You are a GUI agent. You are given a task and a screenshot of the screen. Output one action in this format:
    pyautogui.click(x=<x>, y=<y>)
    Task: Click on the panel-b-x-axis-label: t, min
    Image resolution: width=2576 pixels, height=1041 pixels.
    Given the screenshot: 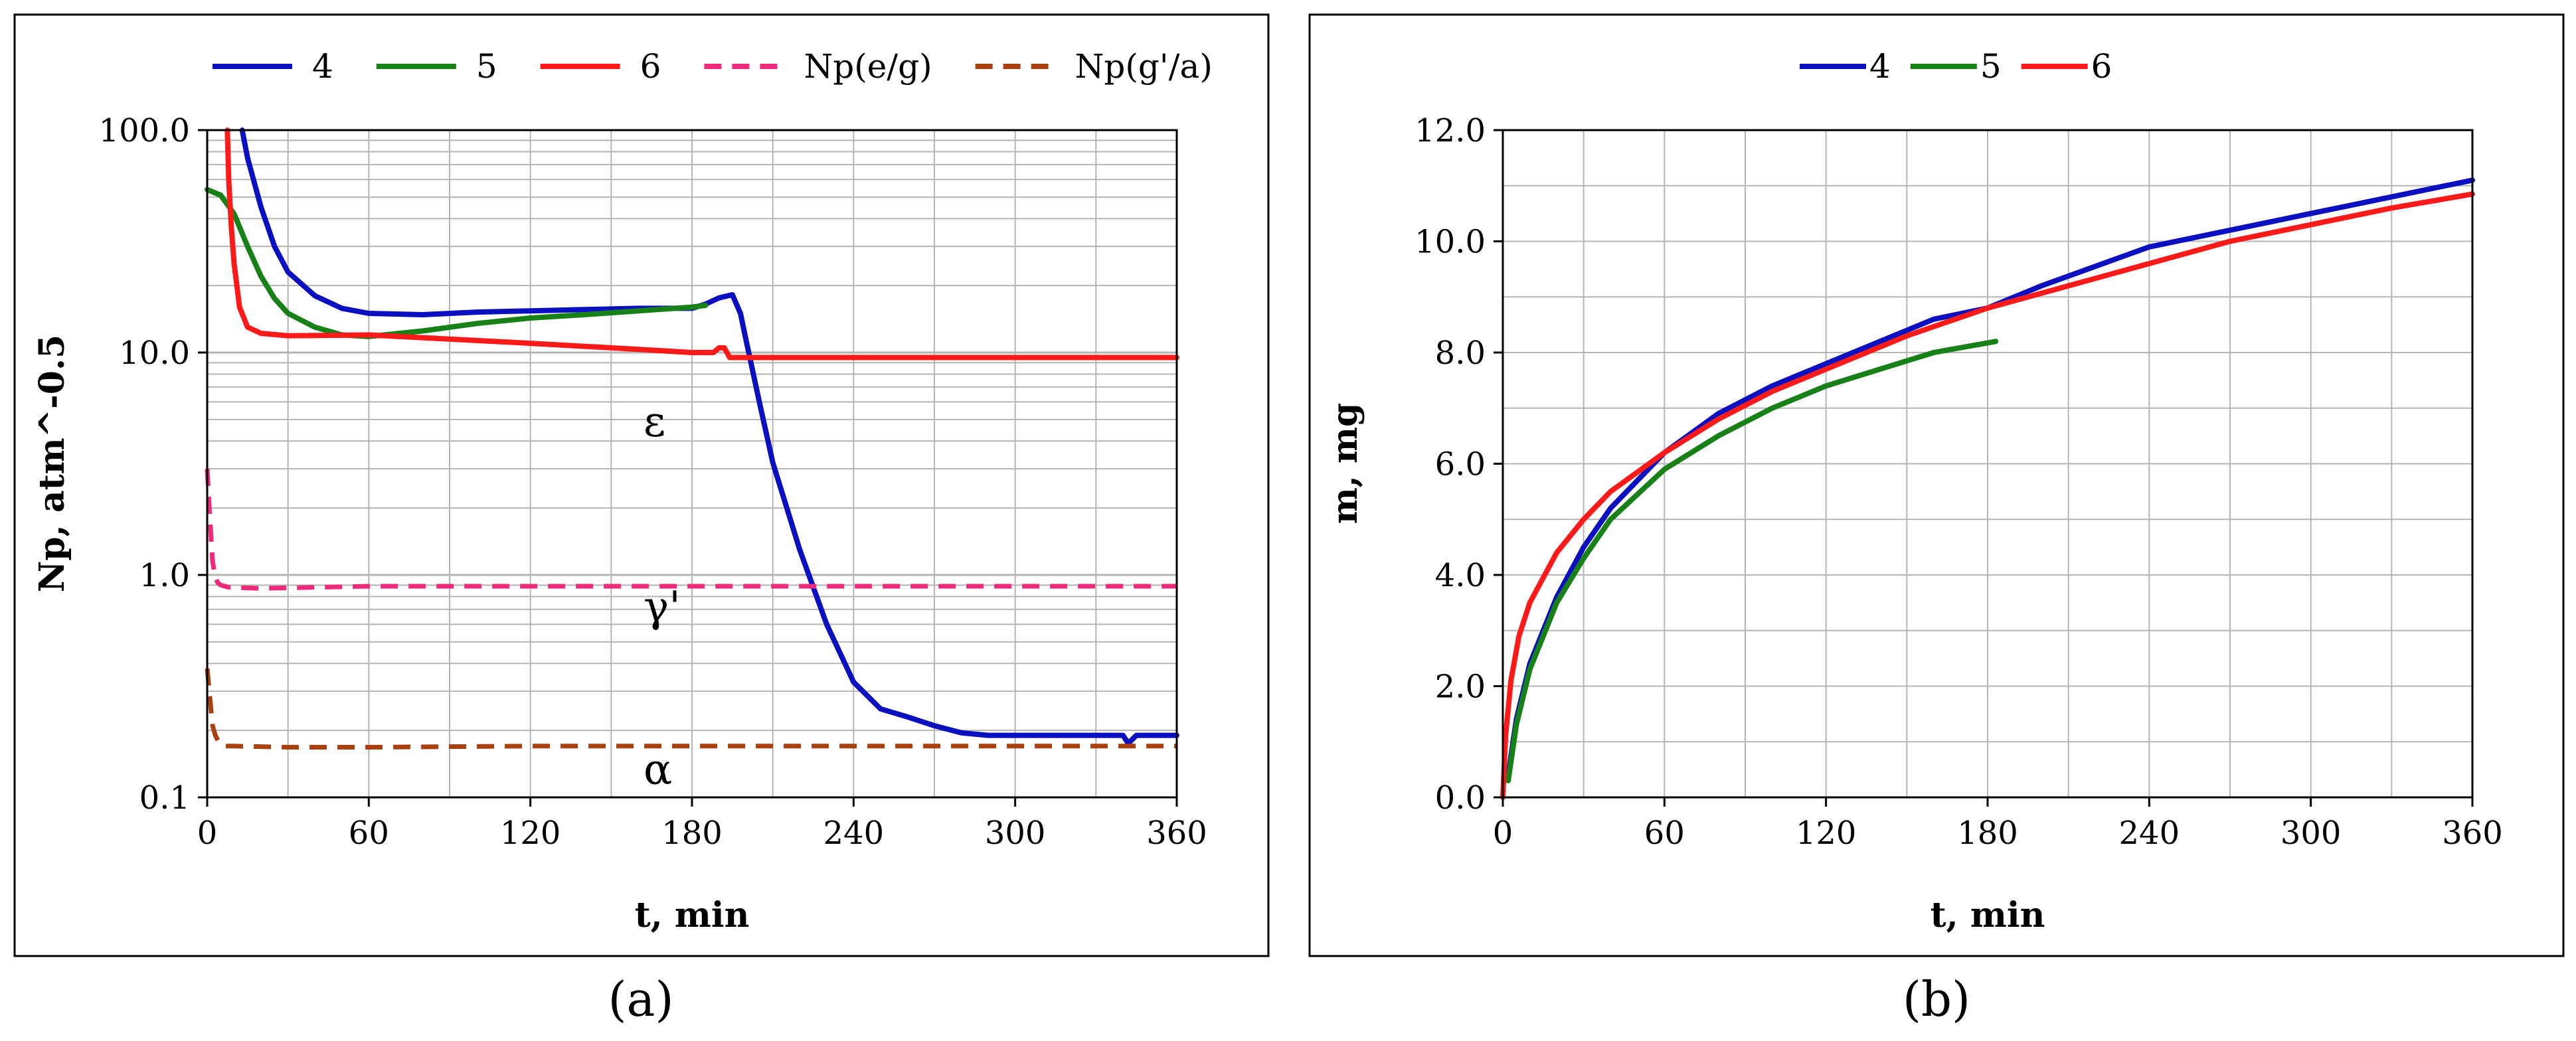 What is the action you would take?
    pyautogui.click(x=1988, y=915)
    